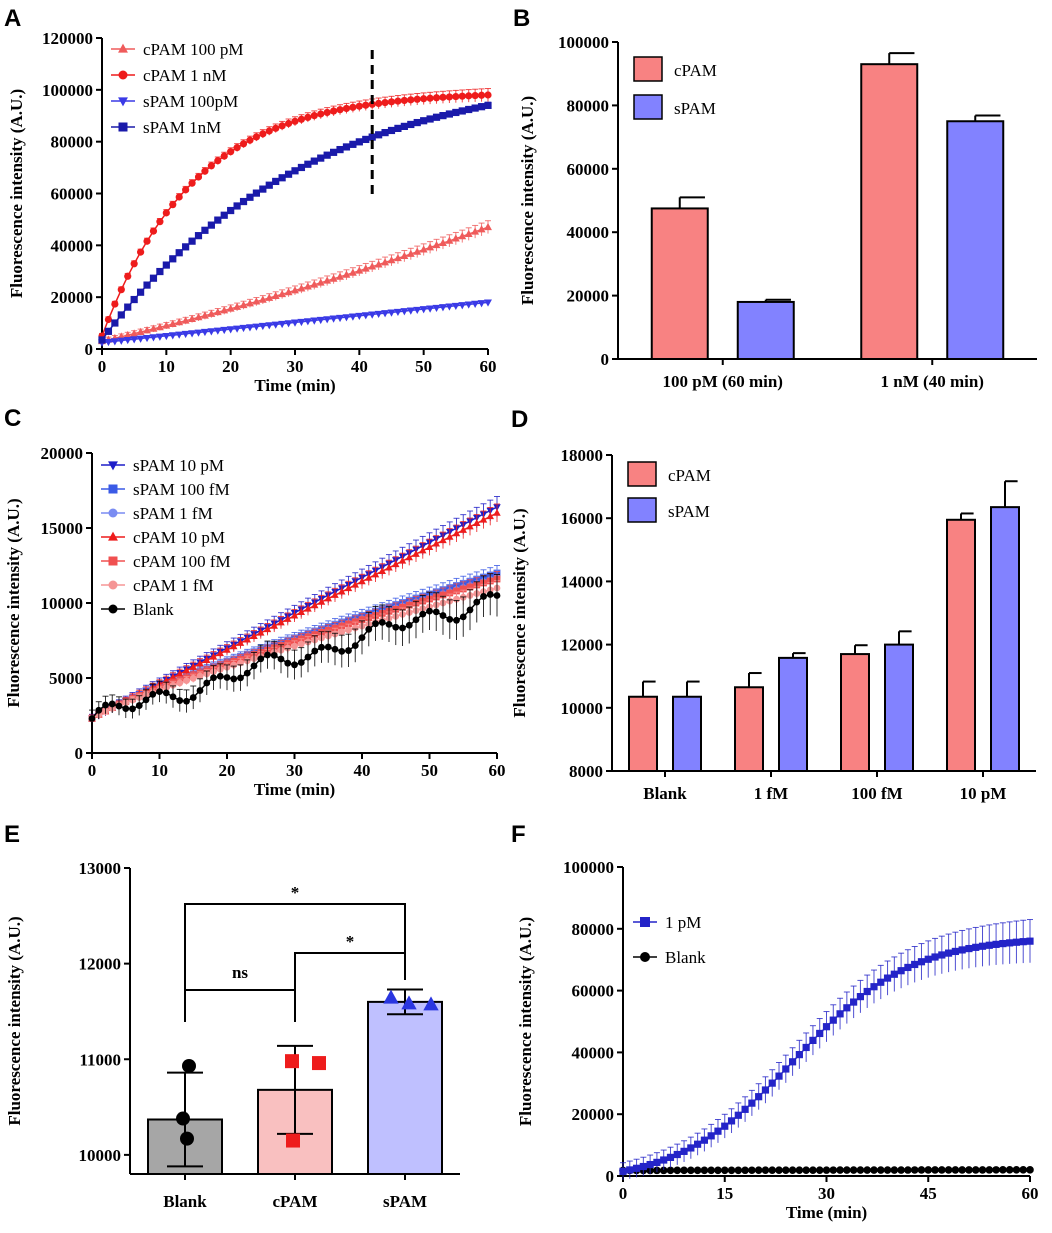 Image resolution: width=1052 pixels, height=1233 pixels. Describe the element at coordinates (669, 474) in the screenshot. I see `legend-entry: cPAM` at that location.